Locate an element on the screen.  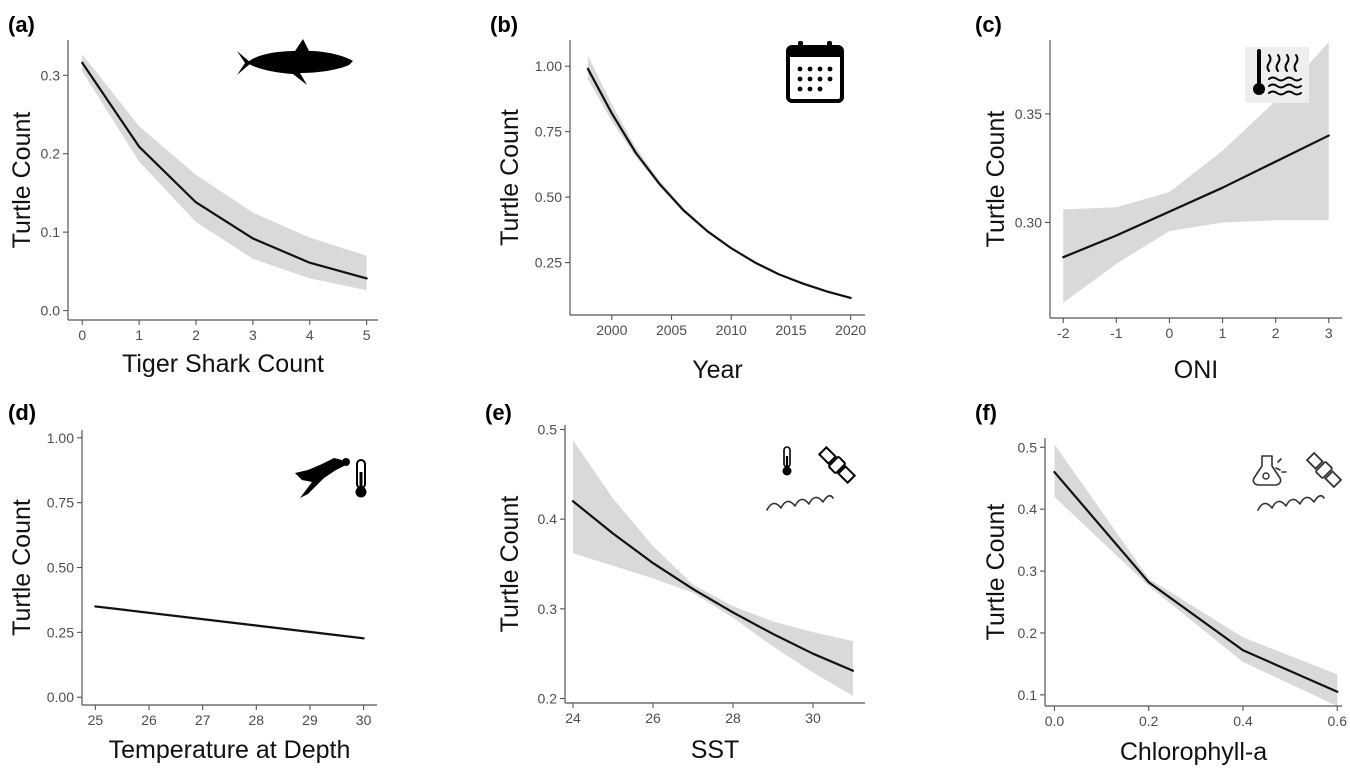
y-tick-label: 0.00 is located at coordinates (60, 697).